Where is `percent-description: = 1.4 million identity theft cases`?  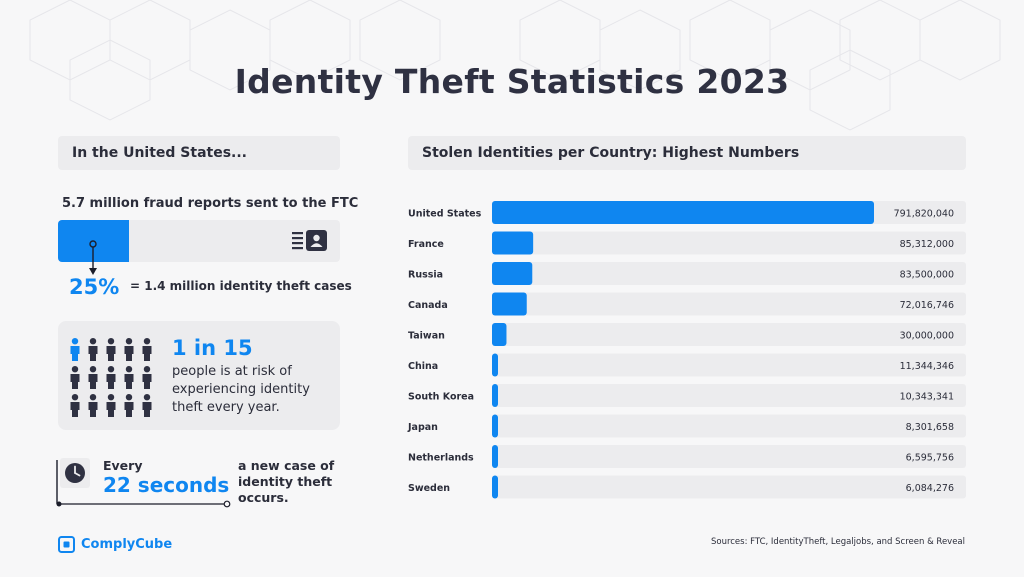 percent-description: = 1.4 million identity theft cases is located at coordinates (241, 286).